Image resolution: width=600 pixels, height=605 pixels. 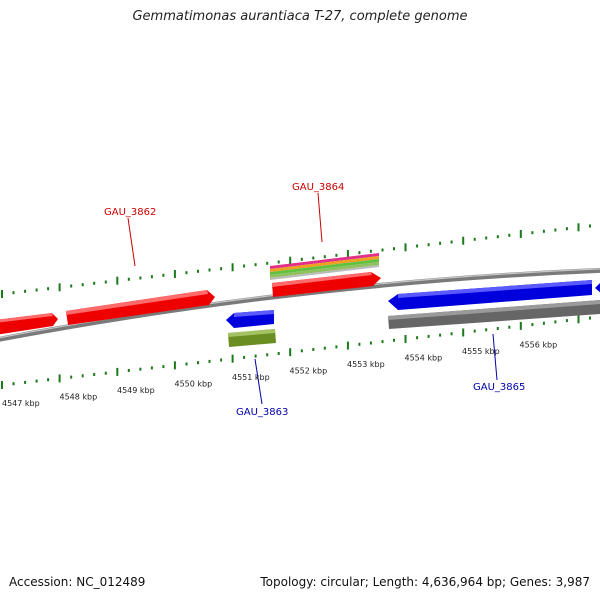 What do you see at coordinates (300, 303) in the screenshot?
I see `genome-backbone-highlight` at bounding box center [300, 303].